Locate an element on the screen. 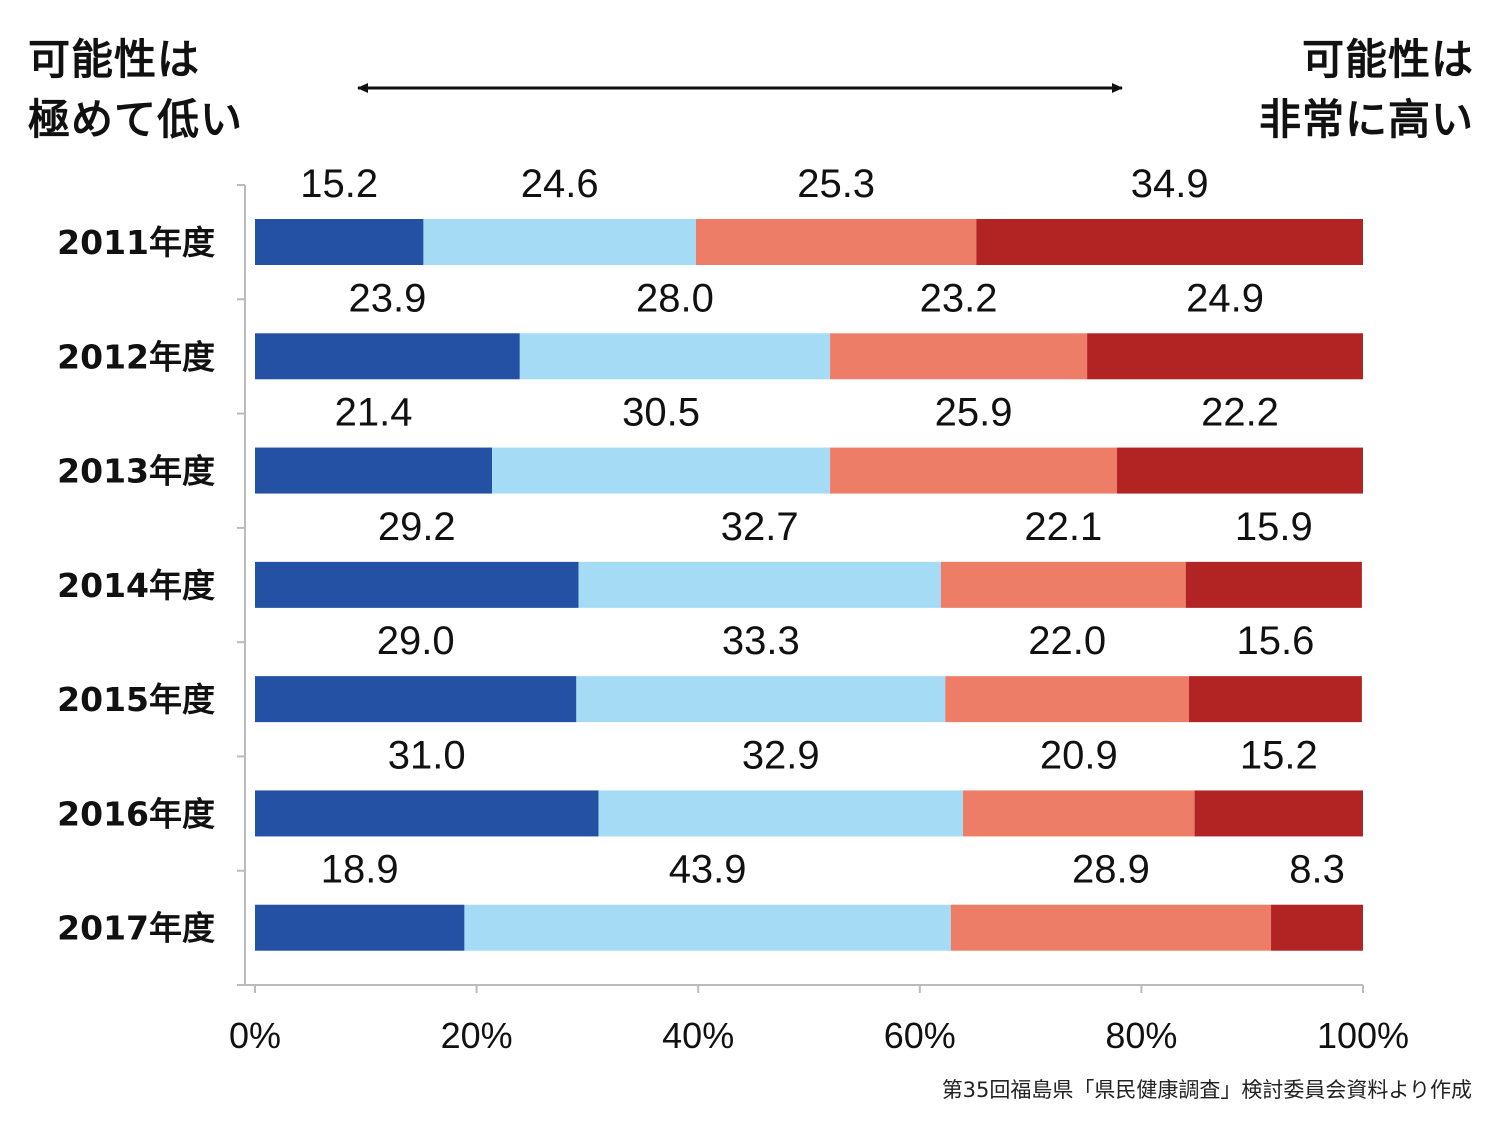 The height and width of the screenshot is (1123, 1500). category-label: 2017年度 is located at coordinates (136, 928).